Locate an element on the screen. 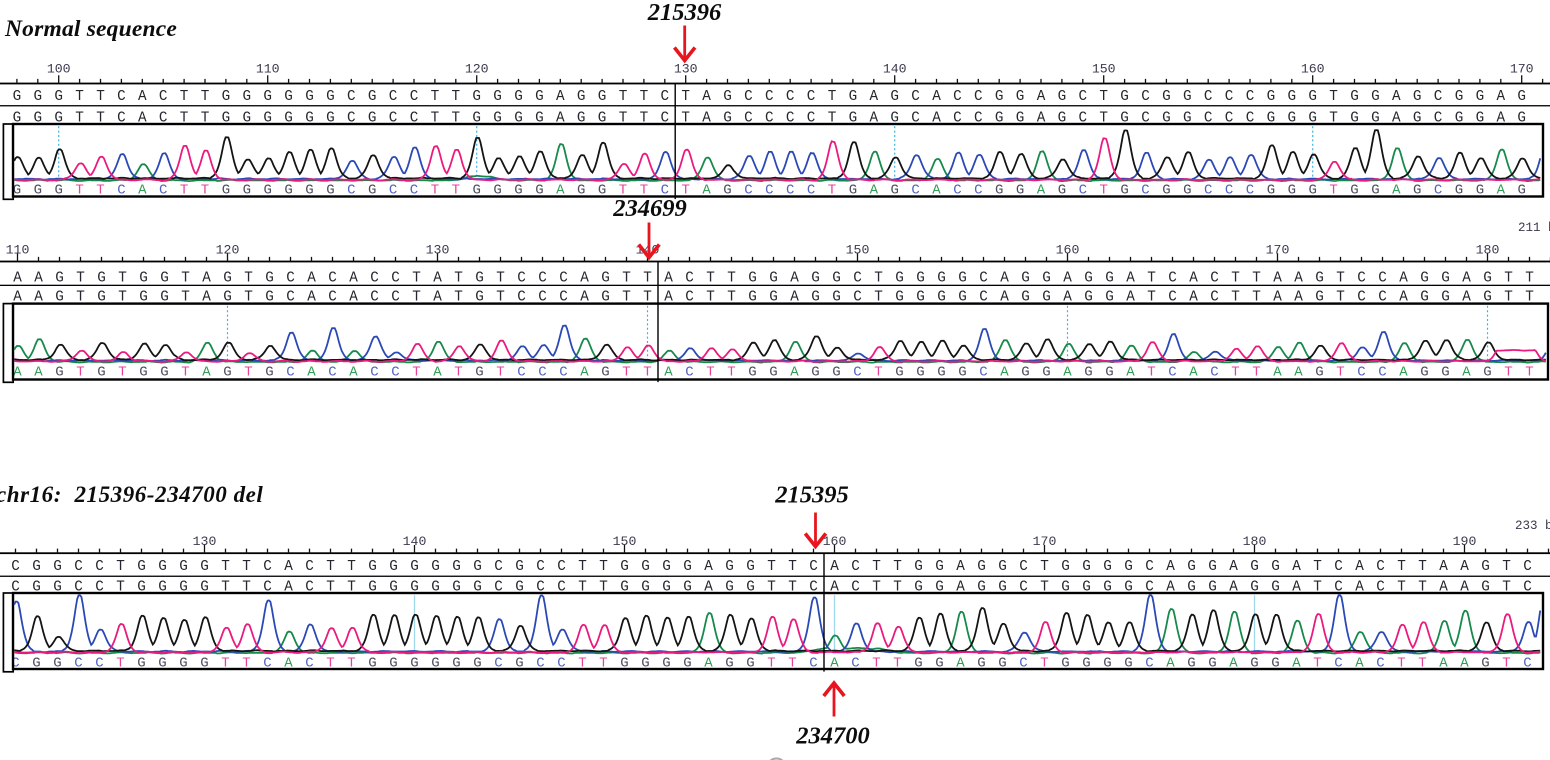  svg-text: 234700 is located at coordinates (832, 736).